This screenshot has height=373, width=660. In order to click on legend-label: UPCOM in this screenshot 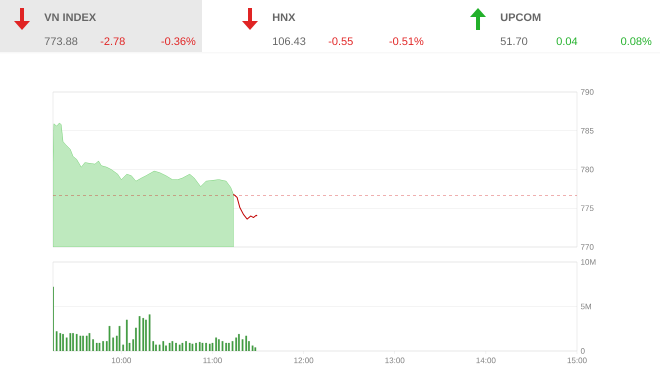, I will do `click(520, 17)`.